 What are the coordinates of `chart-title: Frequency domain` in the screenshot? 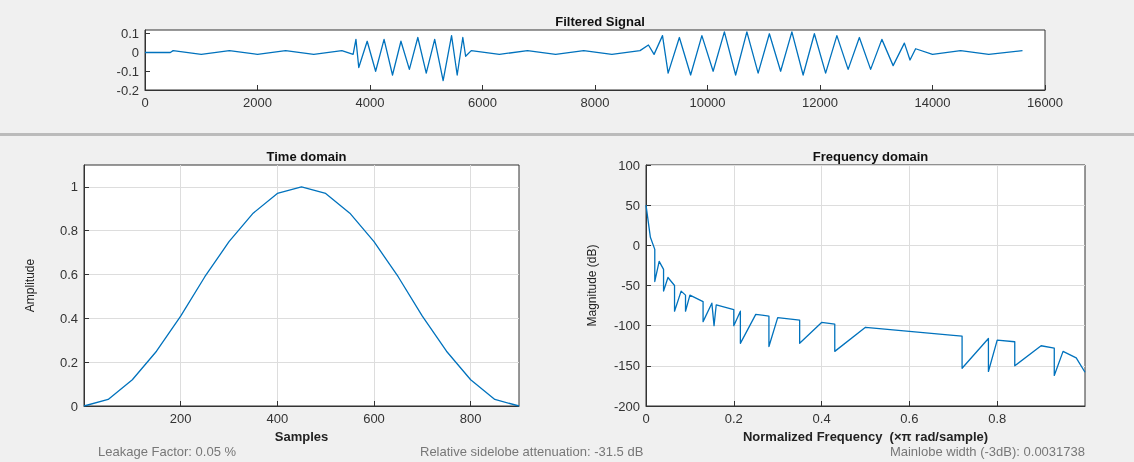 It's located at (870, 156).